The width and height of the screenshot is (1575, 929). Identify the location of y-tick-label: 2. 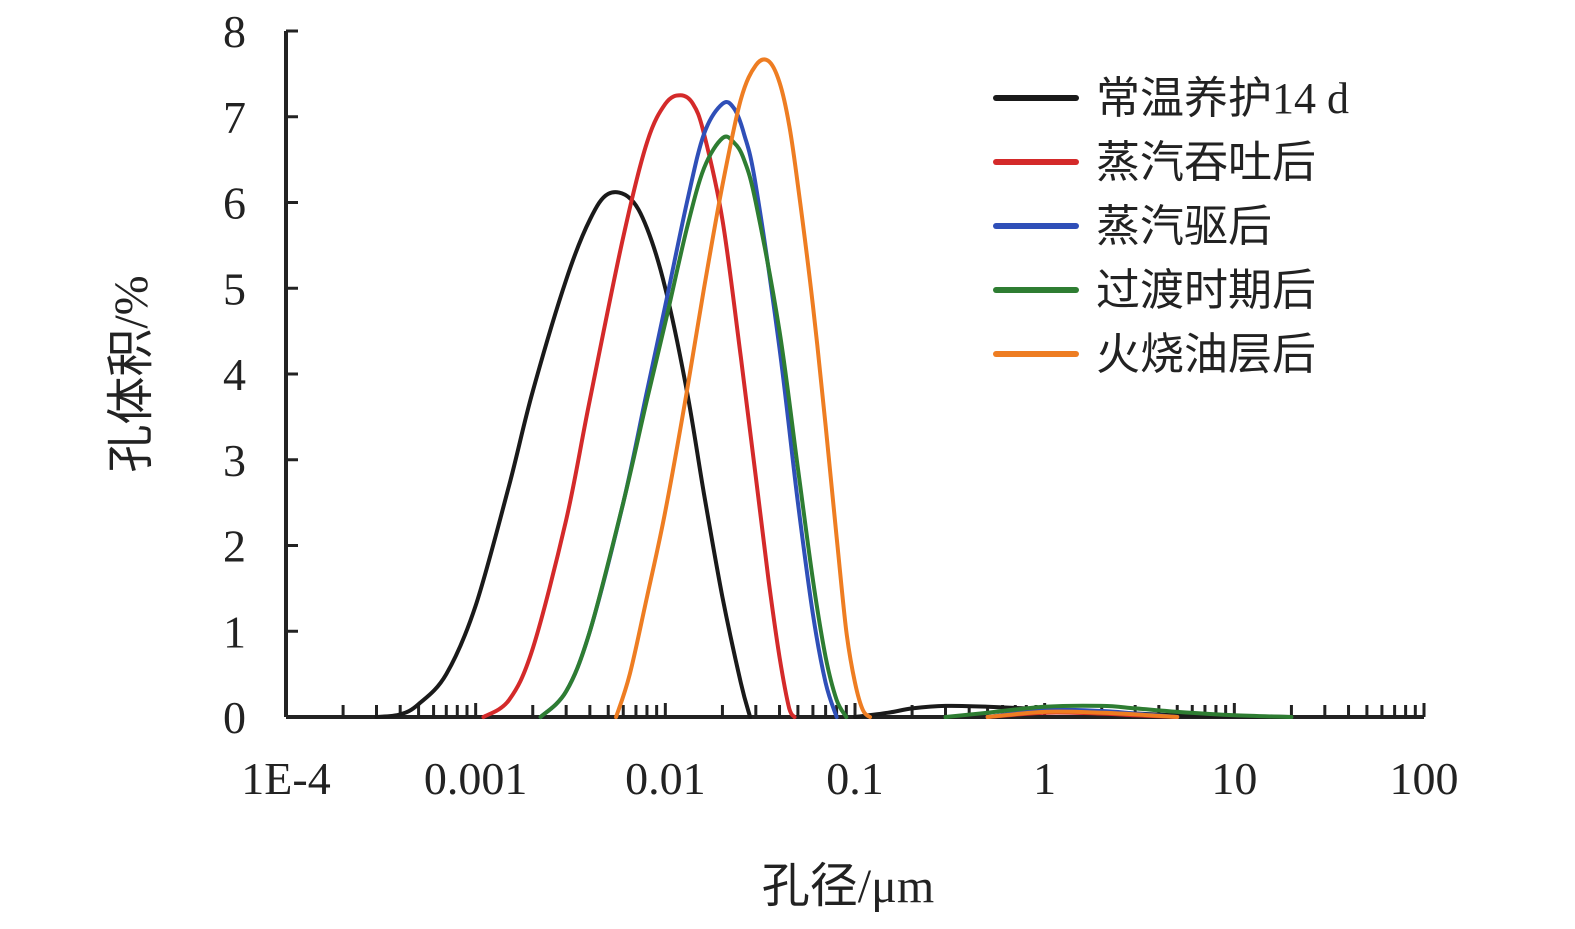
(234, 546).